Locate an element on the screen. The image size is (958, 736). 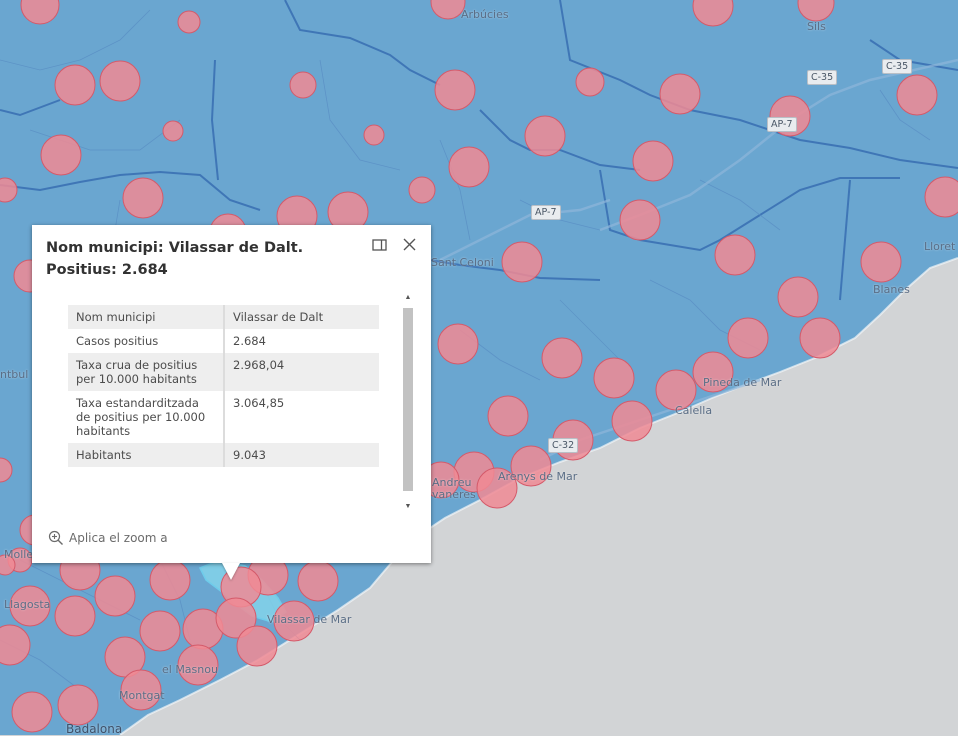
attribute-value: 2.968,04 is located at coordinates (259, 365).